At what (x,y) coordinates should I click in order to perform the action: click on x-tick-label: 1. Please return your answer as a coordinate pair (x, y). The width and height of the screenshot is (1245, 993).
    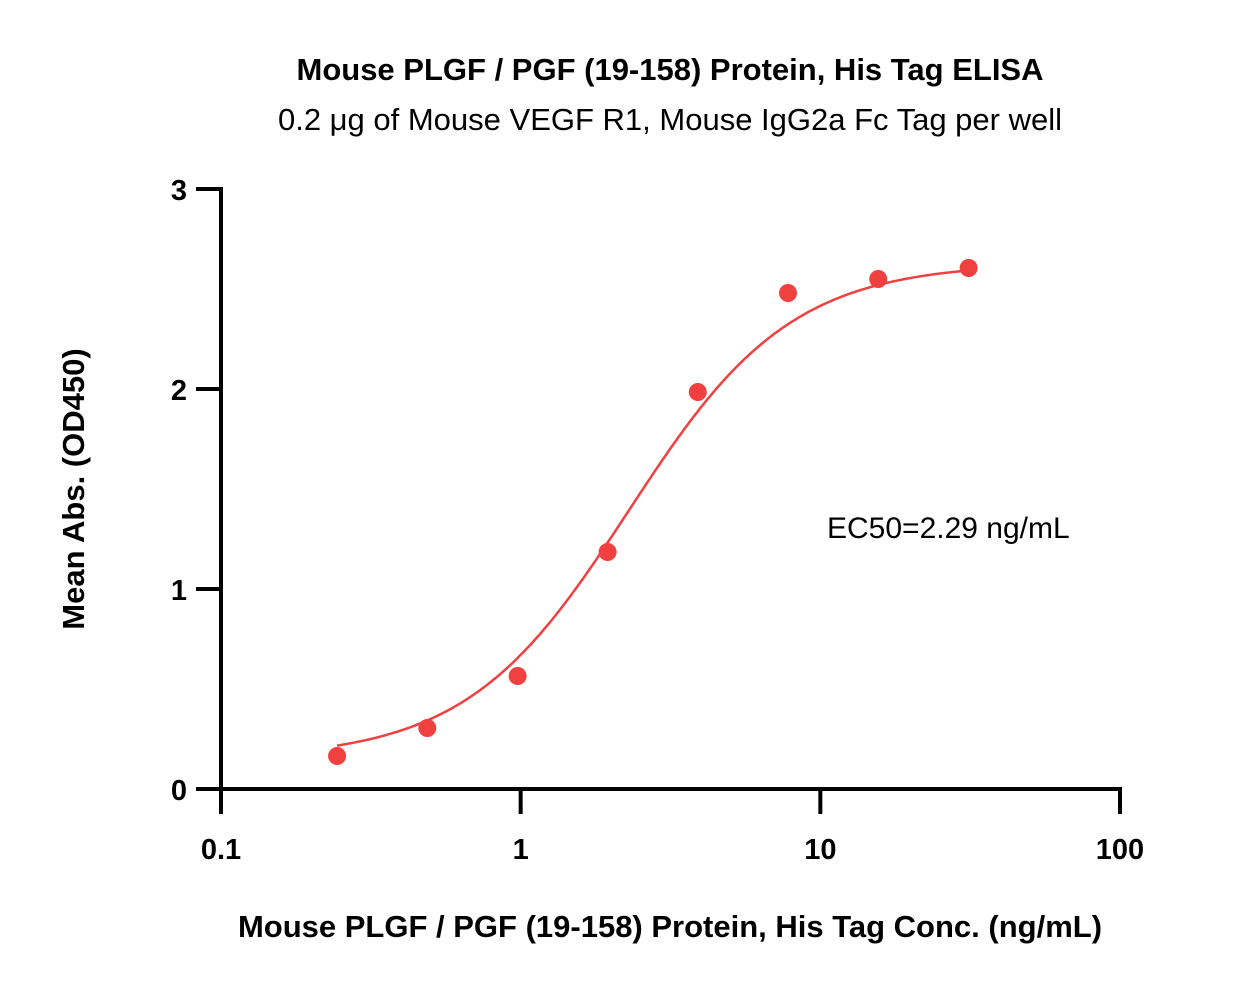
    Looking at the image, I should click on (521, 850).